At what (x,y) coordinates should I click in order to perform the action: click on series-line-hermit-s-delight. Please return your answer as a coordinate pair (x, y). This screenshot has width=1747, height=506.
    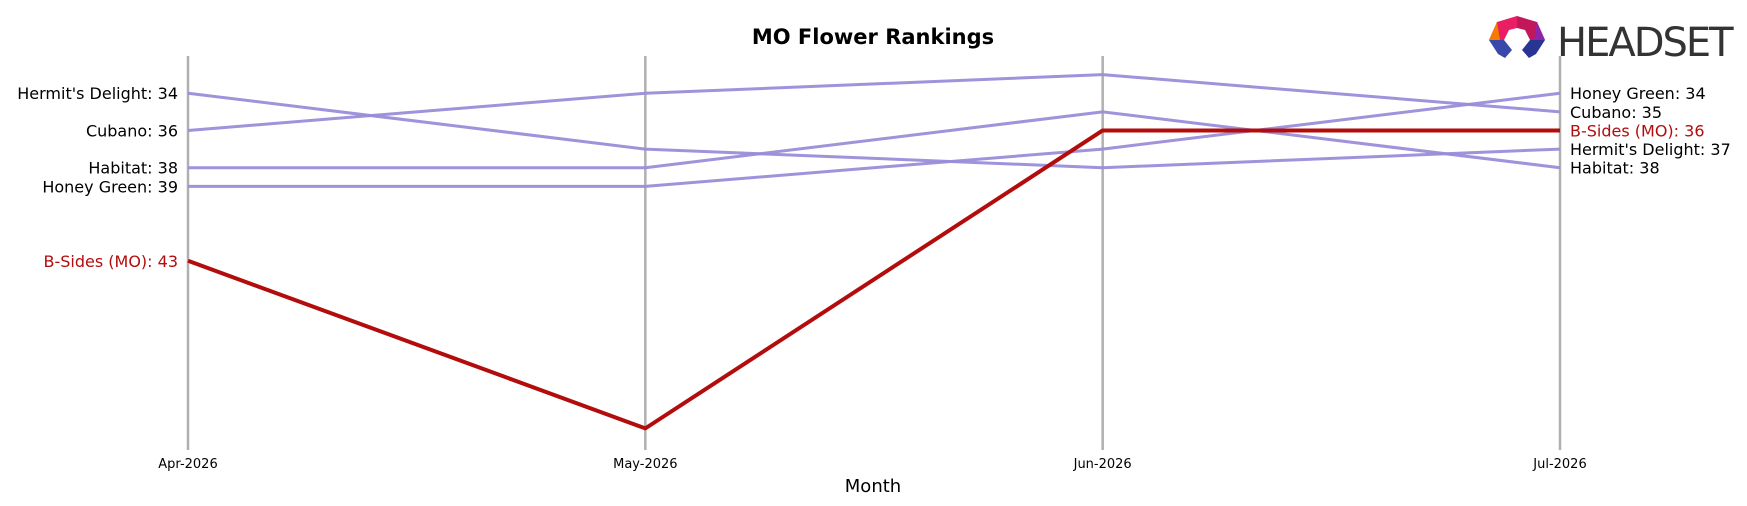
    Looking at the image, I should click on (874, 130).